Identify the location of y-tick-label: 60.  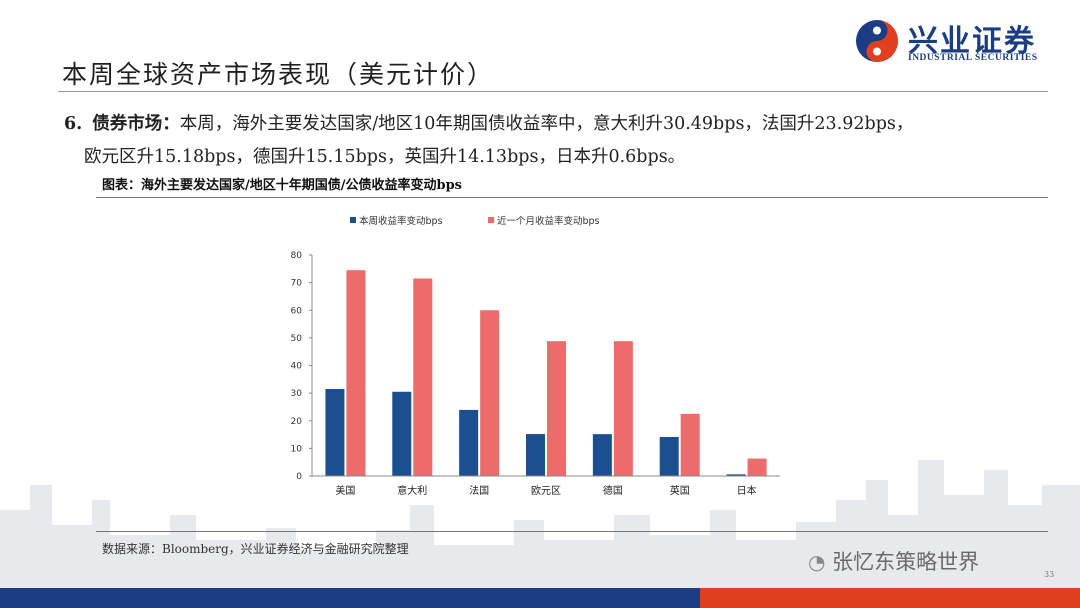
(297, 311).